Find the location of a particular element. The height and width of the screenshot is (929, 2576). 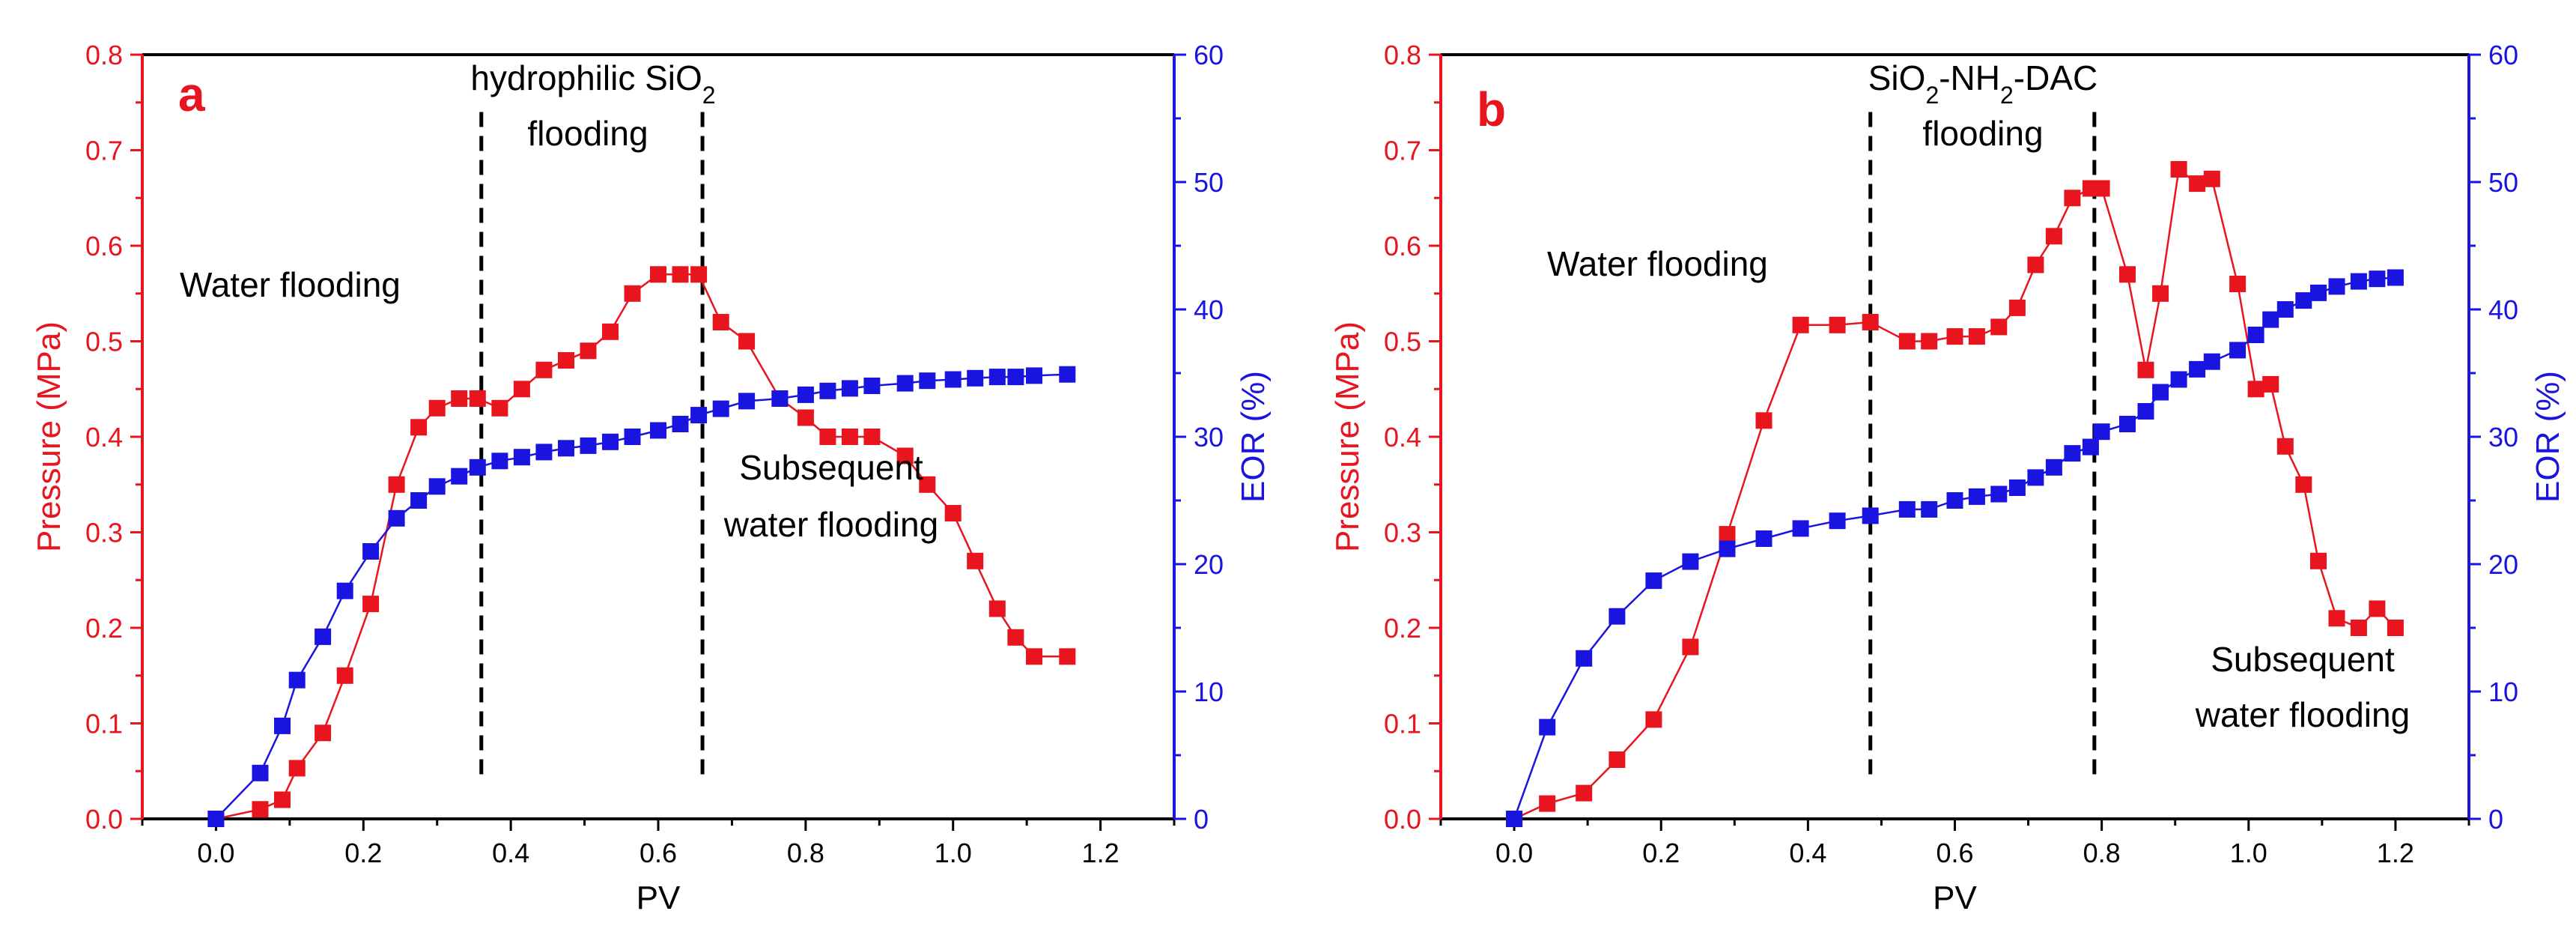

x-tick-label-a: 0.4 is located at coordinates (510, 853).